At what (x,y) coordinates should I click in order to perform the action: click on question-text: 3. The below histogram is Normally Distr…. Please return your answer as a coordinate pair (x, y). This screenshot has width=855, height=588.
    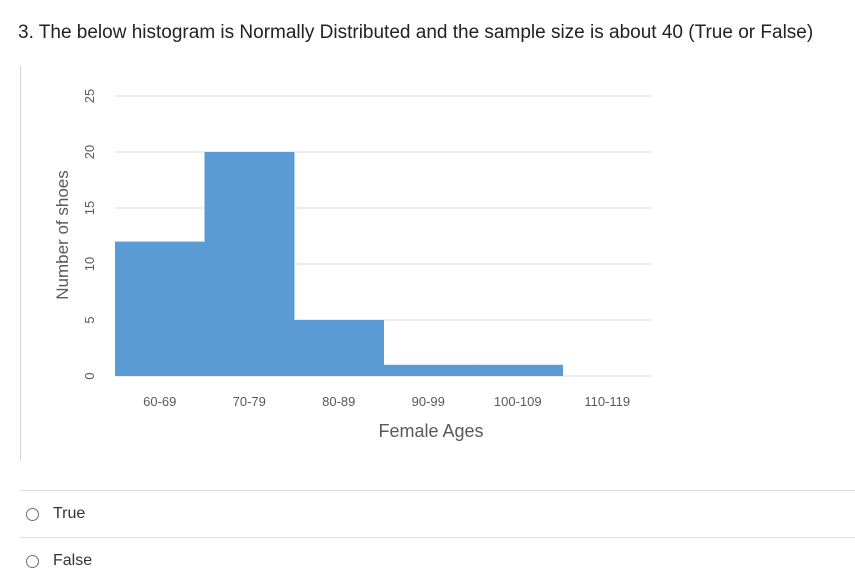
    Looking at the image, I should click on (416, 32).